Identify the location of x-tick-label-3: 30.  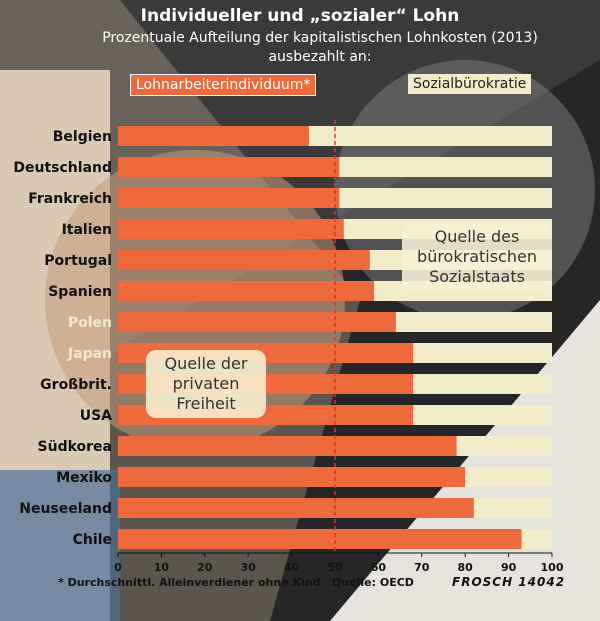
(249, 567).